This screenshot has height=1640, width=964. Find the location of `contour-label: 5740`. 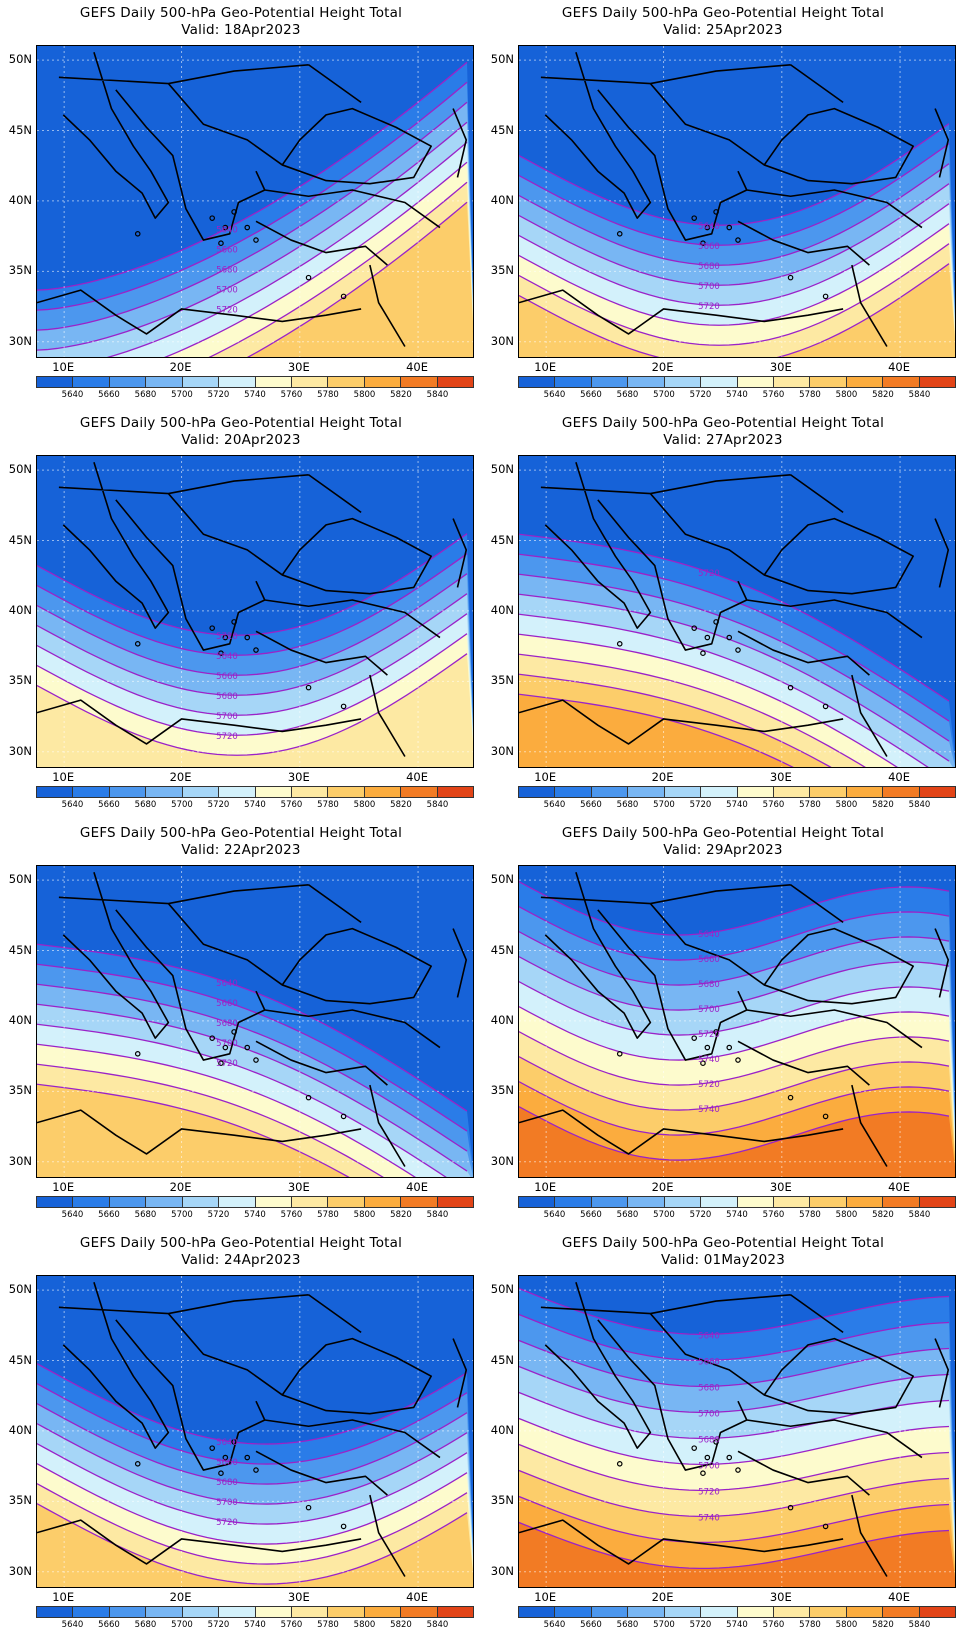

contour-label: 5740 is located at coordinates (709, 1060).